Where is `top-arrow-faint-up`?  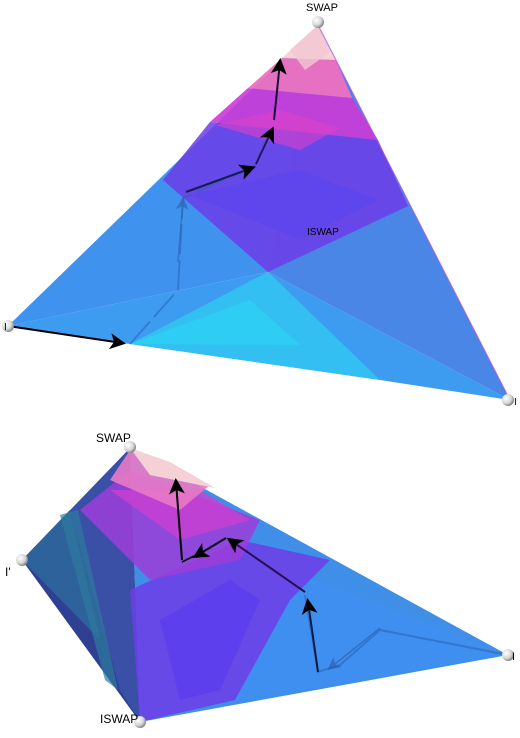 top-arrow-faint-up is located at coordinates (182, 229).